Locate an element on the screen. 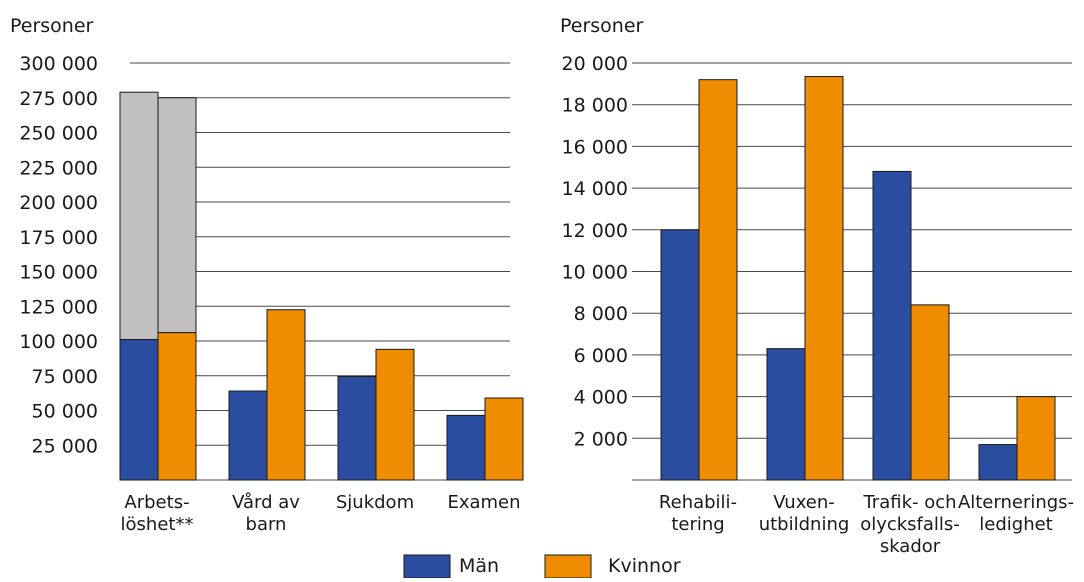 This screenshot has height=582, width=1084. y-tick-label: 125 000 is located at coordinates (58, 307).